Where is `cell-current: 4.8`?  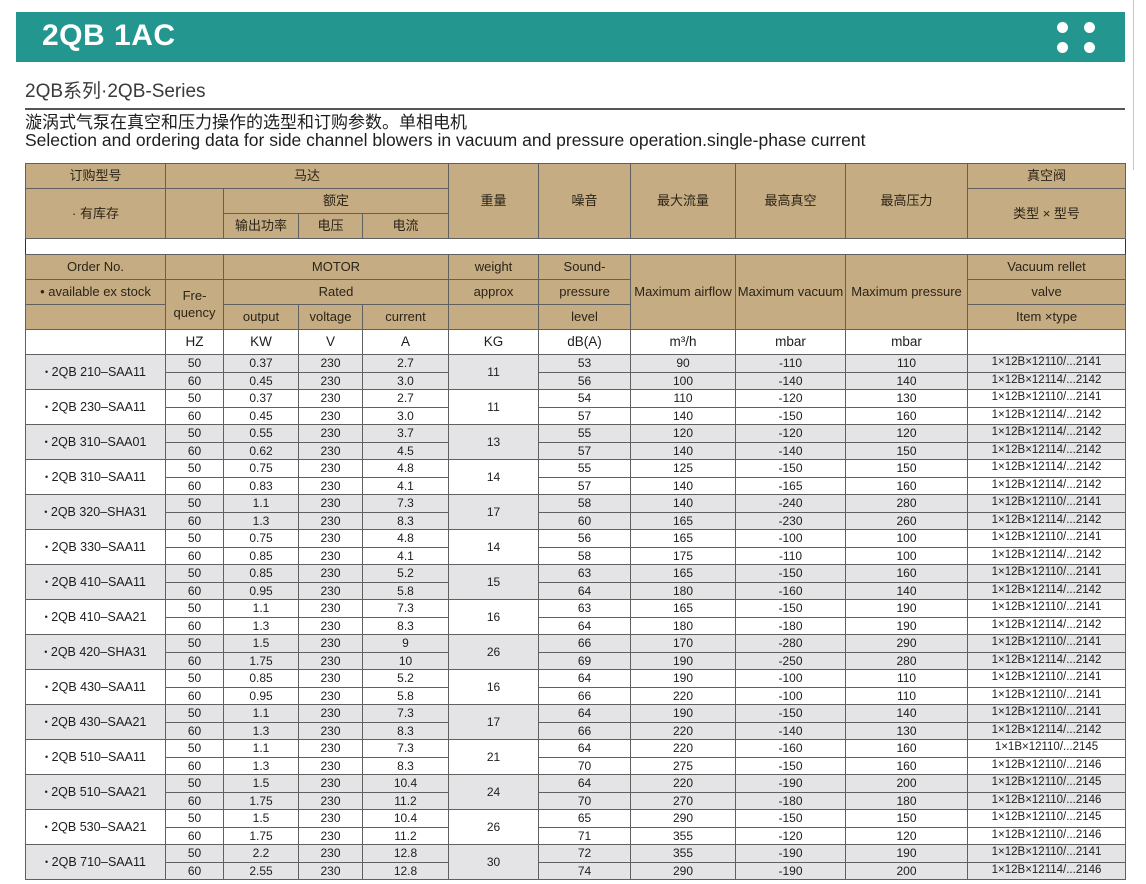 cell-current: 4.8 is located at coordinates (405, 538).